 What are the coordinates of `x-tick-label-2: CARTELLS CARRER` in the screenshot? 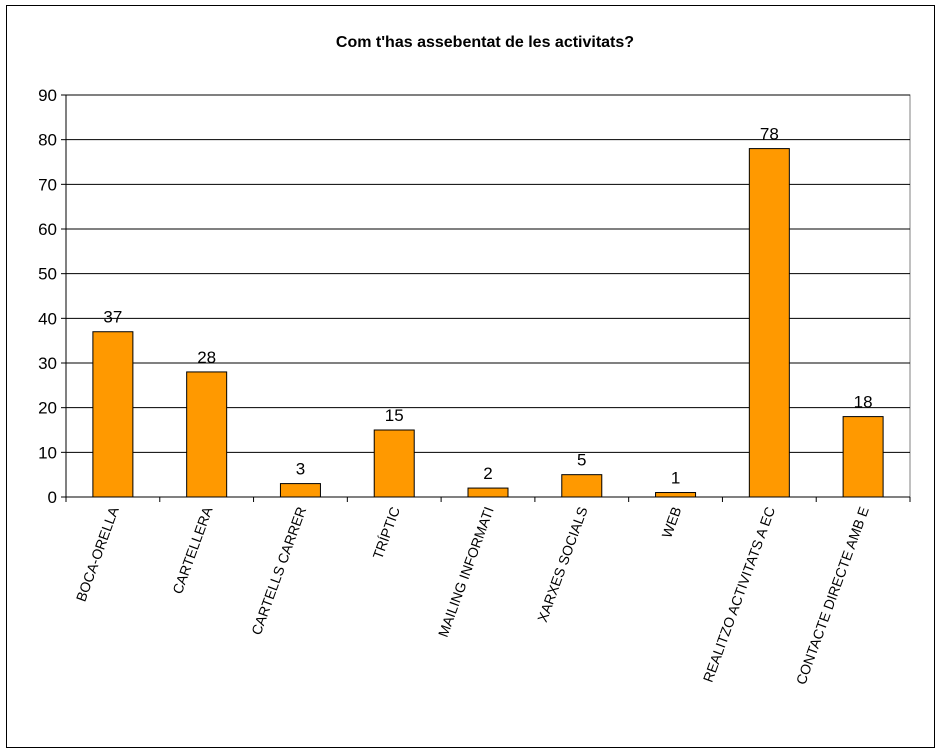 It's located at (278, 571).